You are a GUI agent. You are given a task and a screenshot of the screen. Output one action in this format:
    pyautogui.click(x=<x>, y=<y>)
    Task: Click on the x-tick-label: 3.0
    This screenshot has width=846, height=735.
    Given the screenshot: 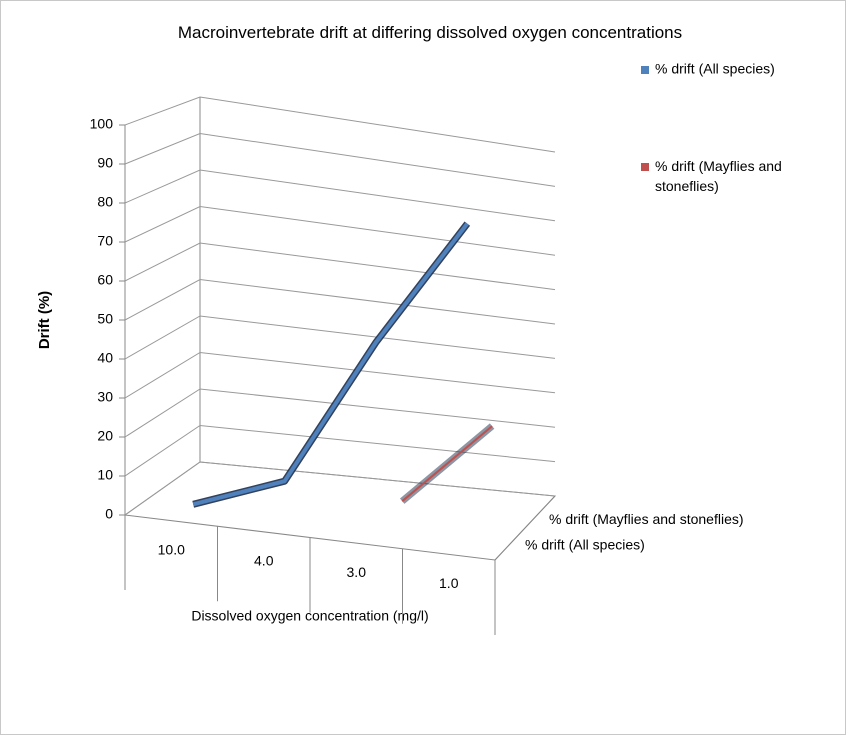 What is the action you would take?
    pyautogui.click(x=357, y=572)
    